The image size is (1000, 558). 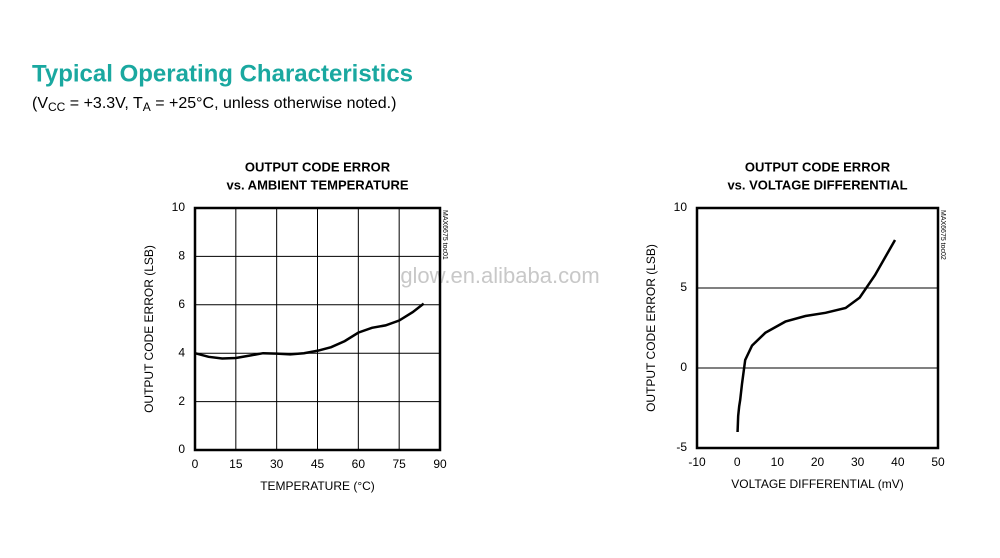 What do you see at coordinates (236, 464) in the screenshot?
I see `x-tick-label: 15` at bounding box center [236, 464].